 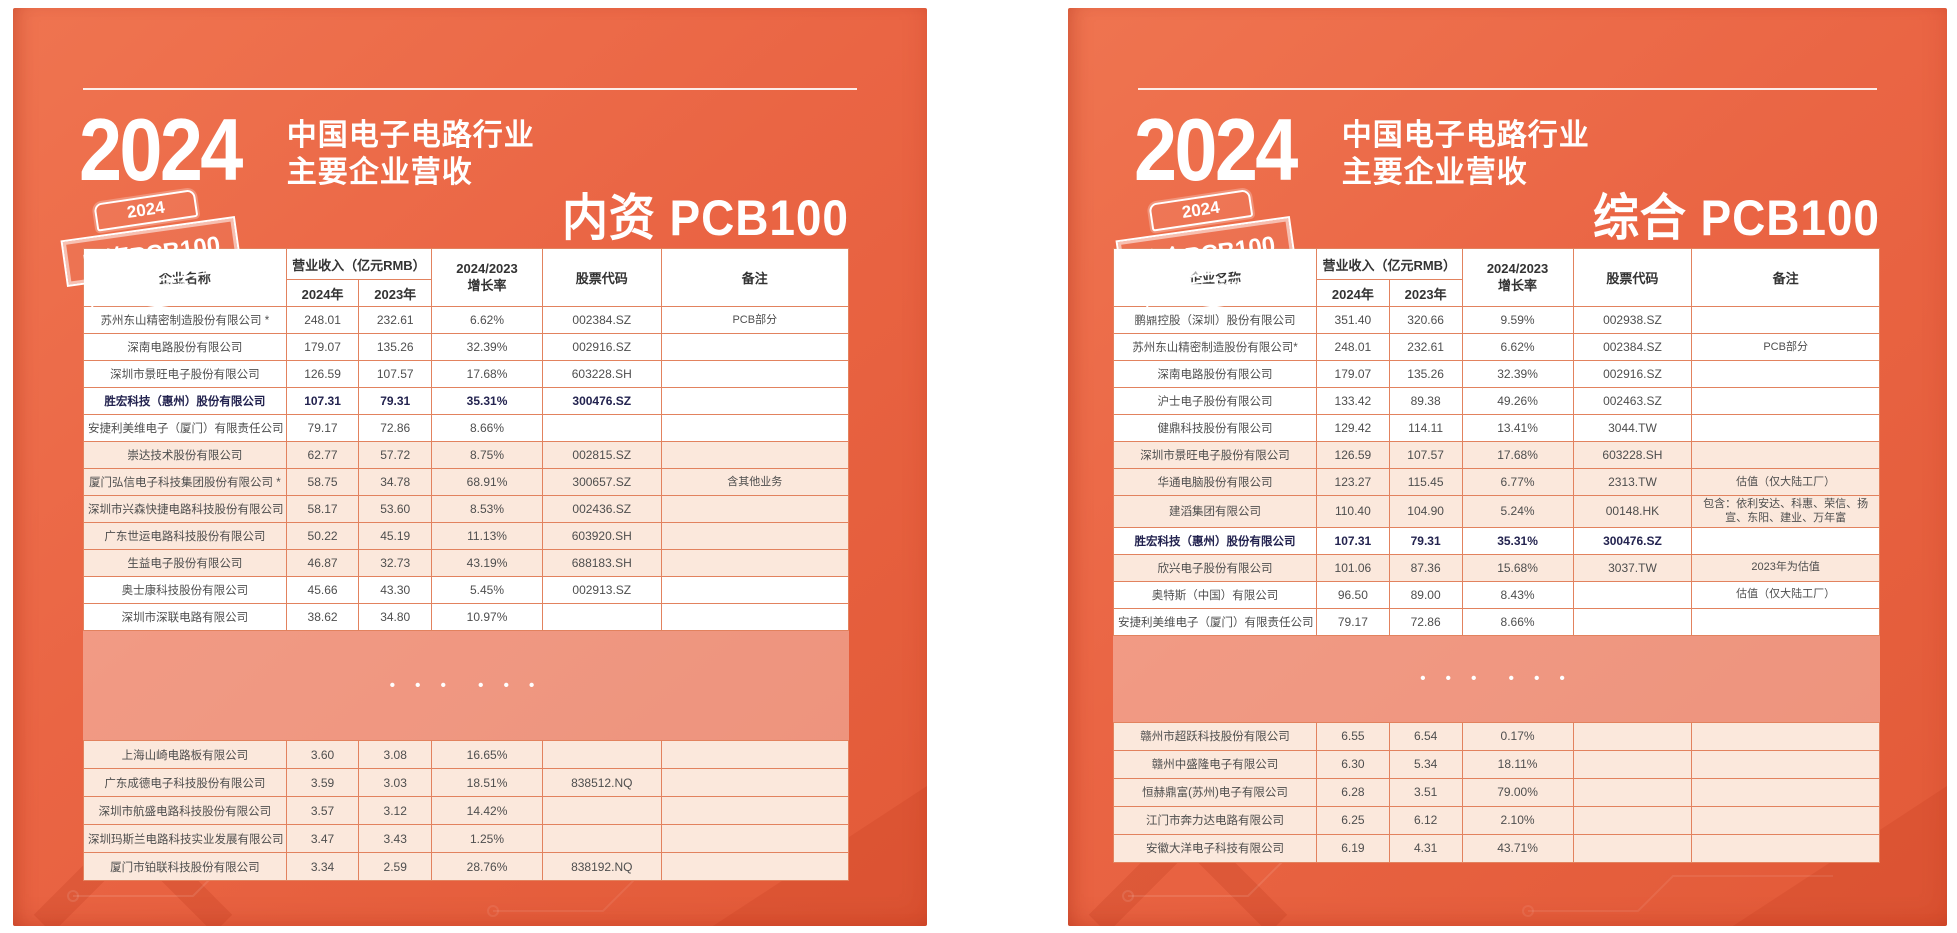 I want to click on stock-code-cell: 300476.SZ, so click(x=1632, y=540).